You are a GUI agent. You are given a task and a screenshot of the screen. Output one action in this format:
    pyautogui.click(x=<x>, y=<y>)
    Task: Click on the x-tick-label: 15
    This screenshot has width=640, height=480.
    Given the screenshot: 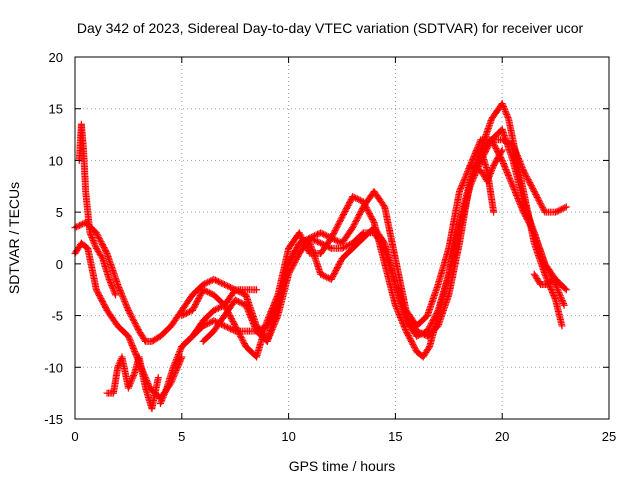 What is the action you would take?
    pyautogui.click(x=395, y=436)
    